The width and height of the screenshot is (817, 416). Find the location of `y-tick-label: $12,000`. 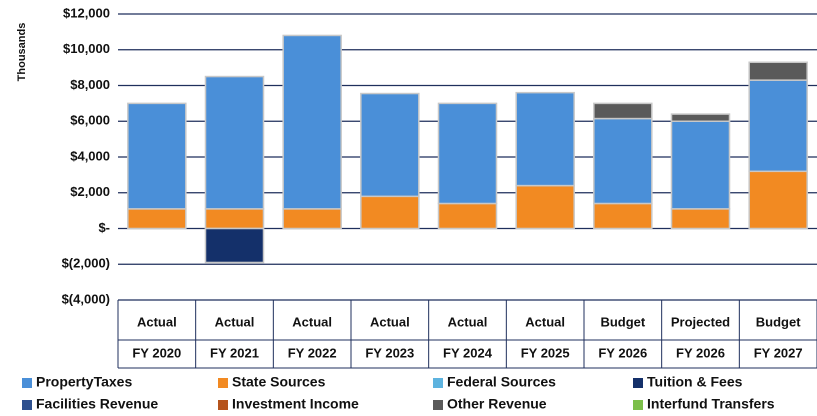

y-tick-label: $12,000 is located at coordinates (86, 12).